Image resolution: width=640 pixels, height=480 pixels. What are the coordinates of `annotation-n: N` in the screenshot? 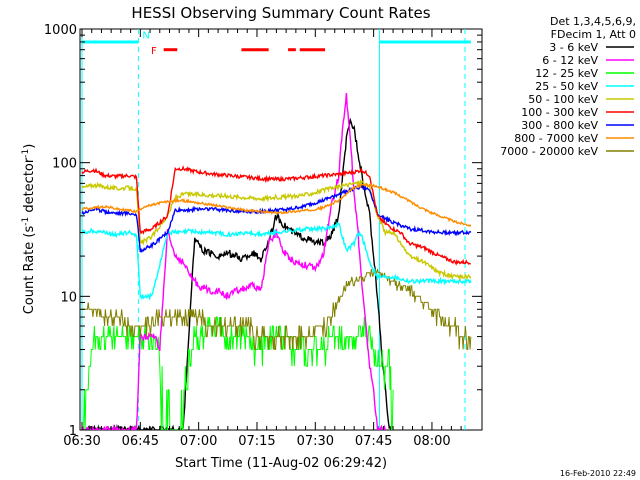 It's located at (145, 35).